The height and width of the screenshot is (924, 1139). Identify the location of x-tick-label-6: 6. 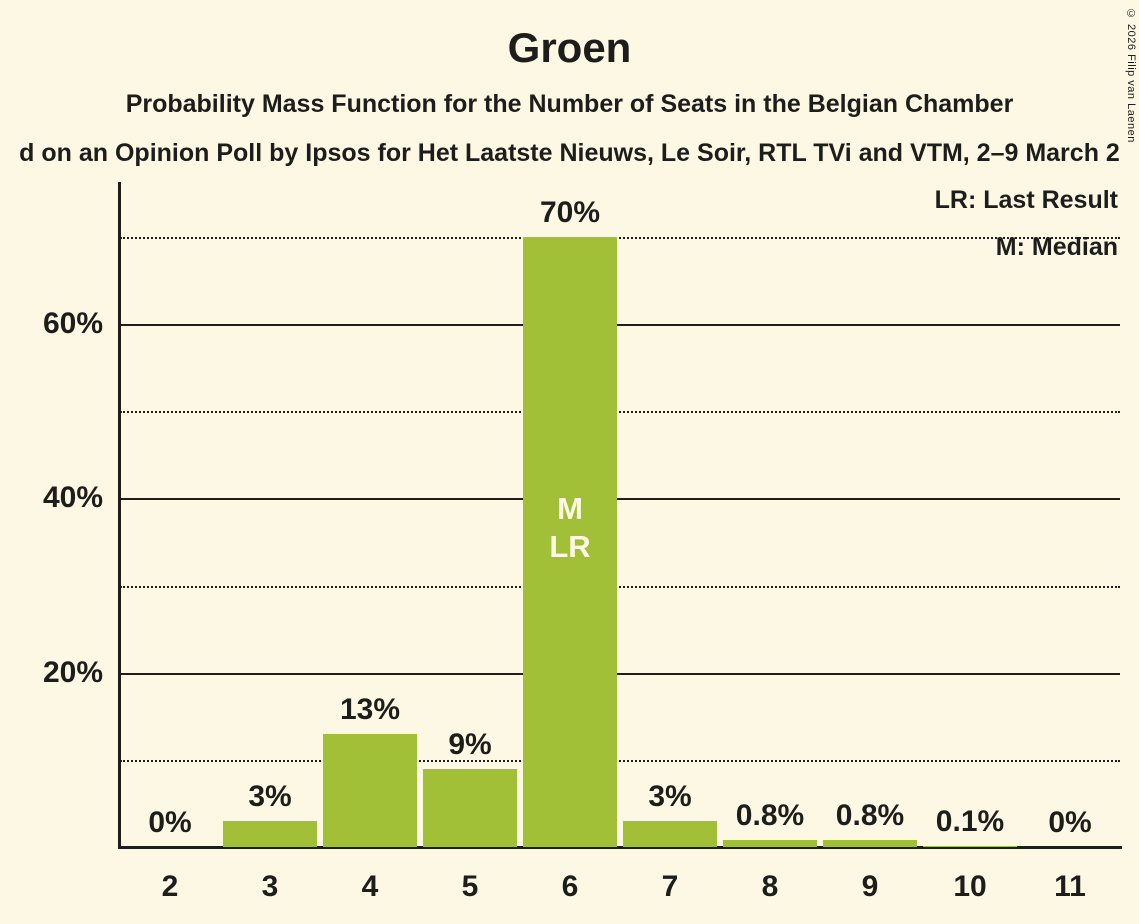
(570, 886).